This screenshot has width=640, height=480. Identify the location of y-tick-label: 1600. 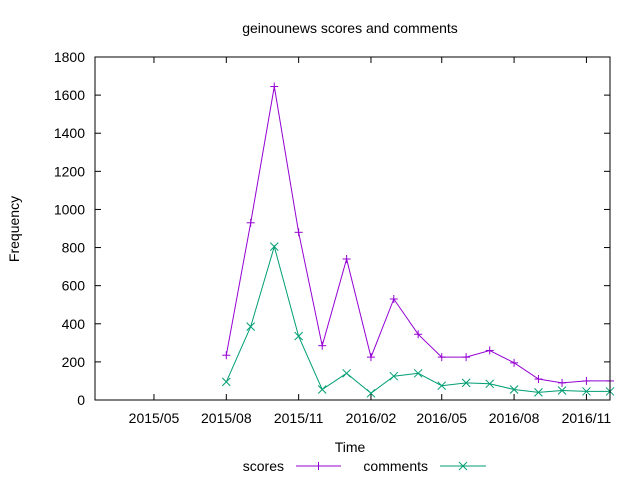
(69, 95).